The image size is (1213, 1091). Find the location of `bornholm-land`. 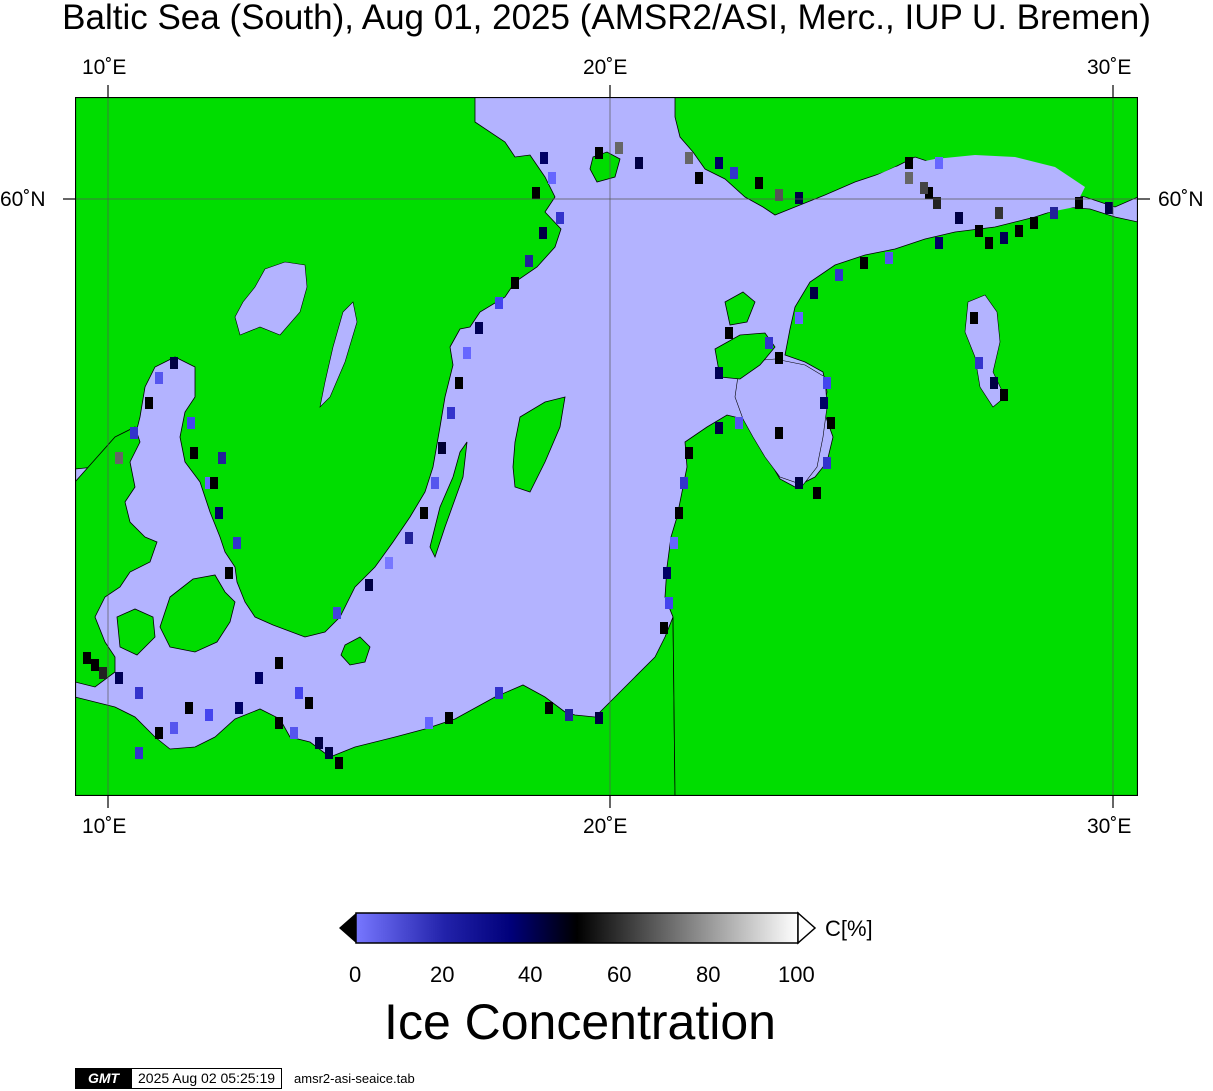

bornholm-land is located at coordinates (355, 651).